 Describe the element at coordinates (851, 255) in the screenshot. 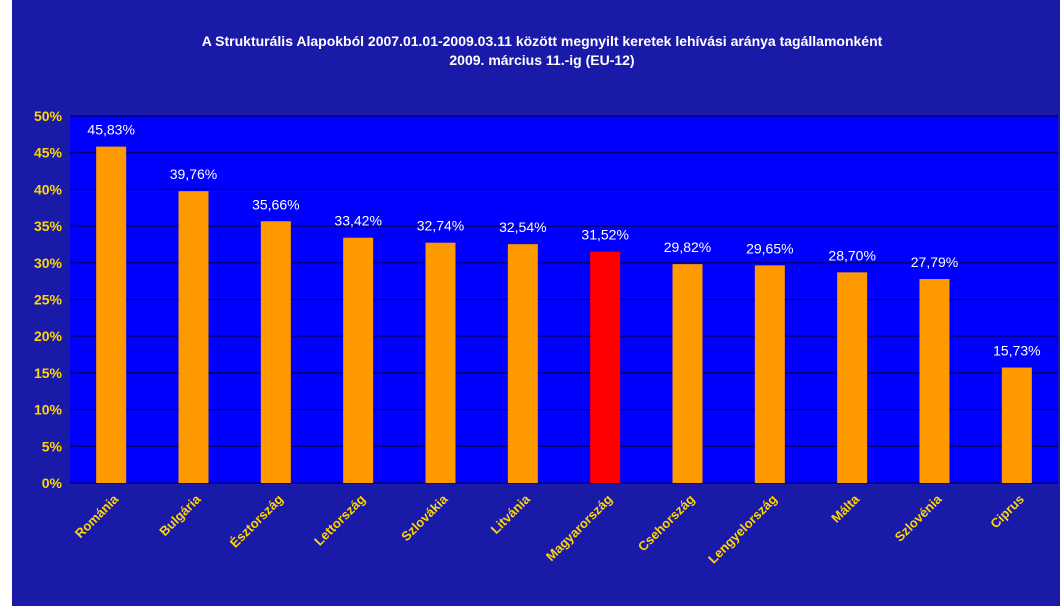

I see `value-label: 28,70%` at that location.